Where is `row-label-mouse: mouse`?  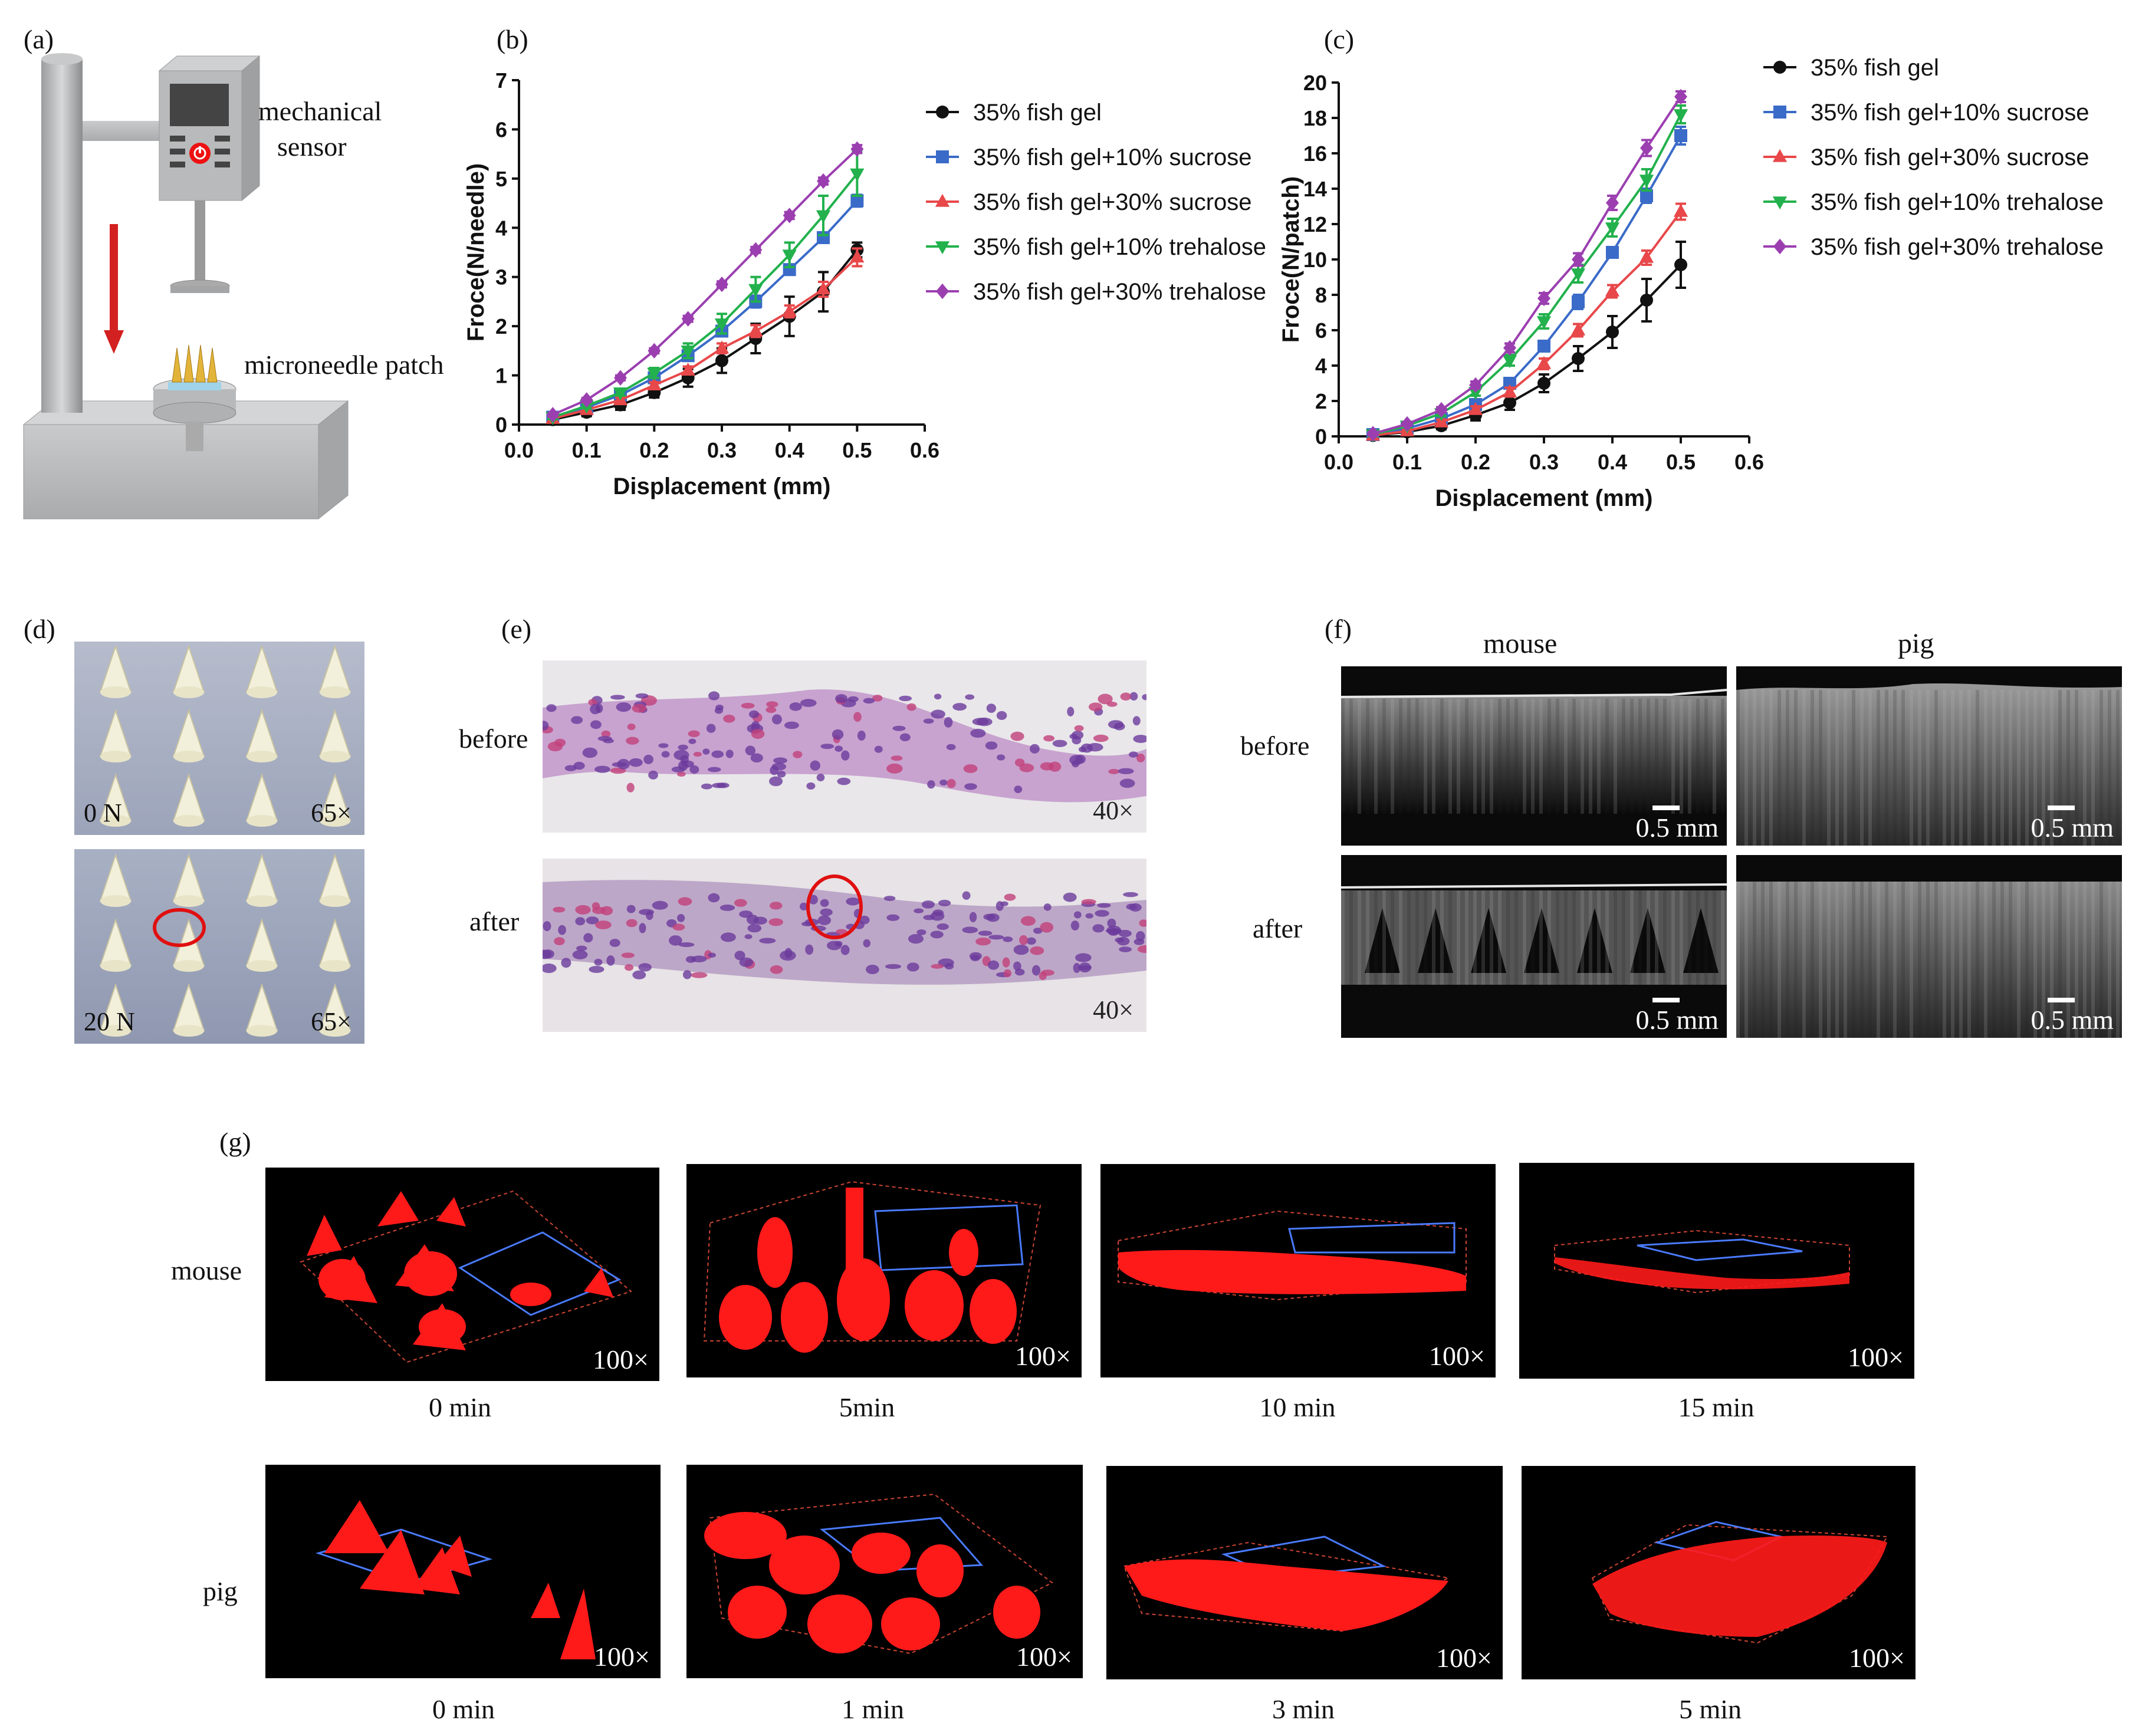
row-label-mouse: mouse is located at coordinates (206, 1270).